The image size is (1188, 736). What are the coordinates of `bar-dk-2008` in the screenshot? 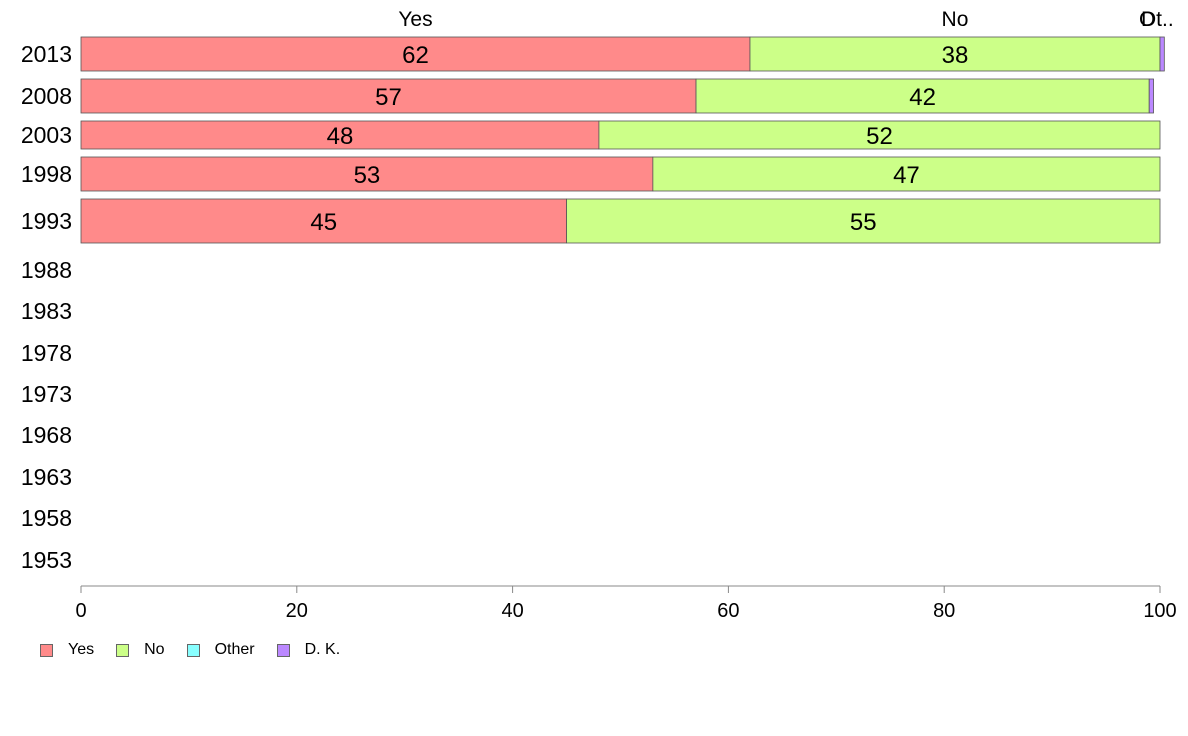 It's located at (1151, 96).